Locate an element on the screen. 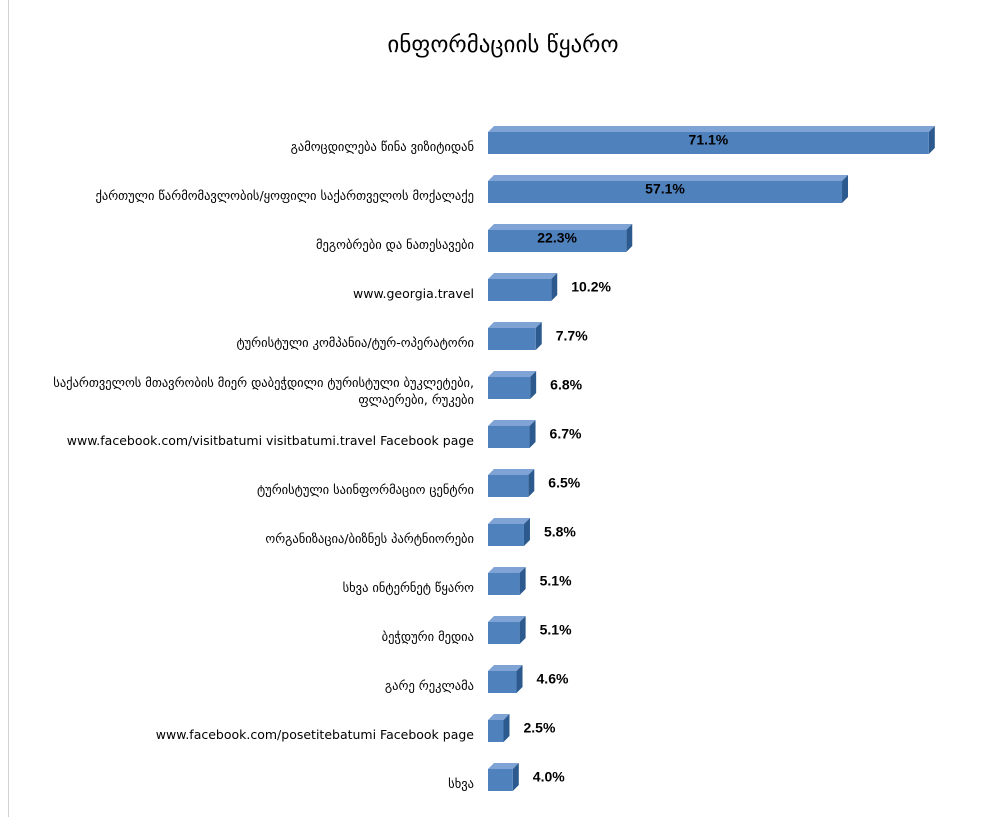 The height and width of the screenshot is (817, 1006). data-label: 10.2% is located at coordinates (591, 287).